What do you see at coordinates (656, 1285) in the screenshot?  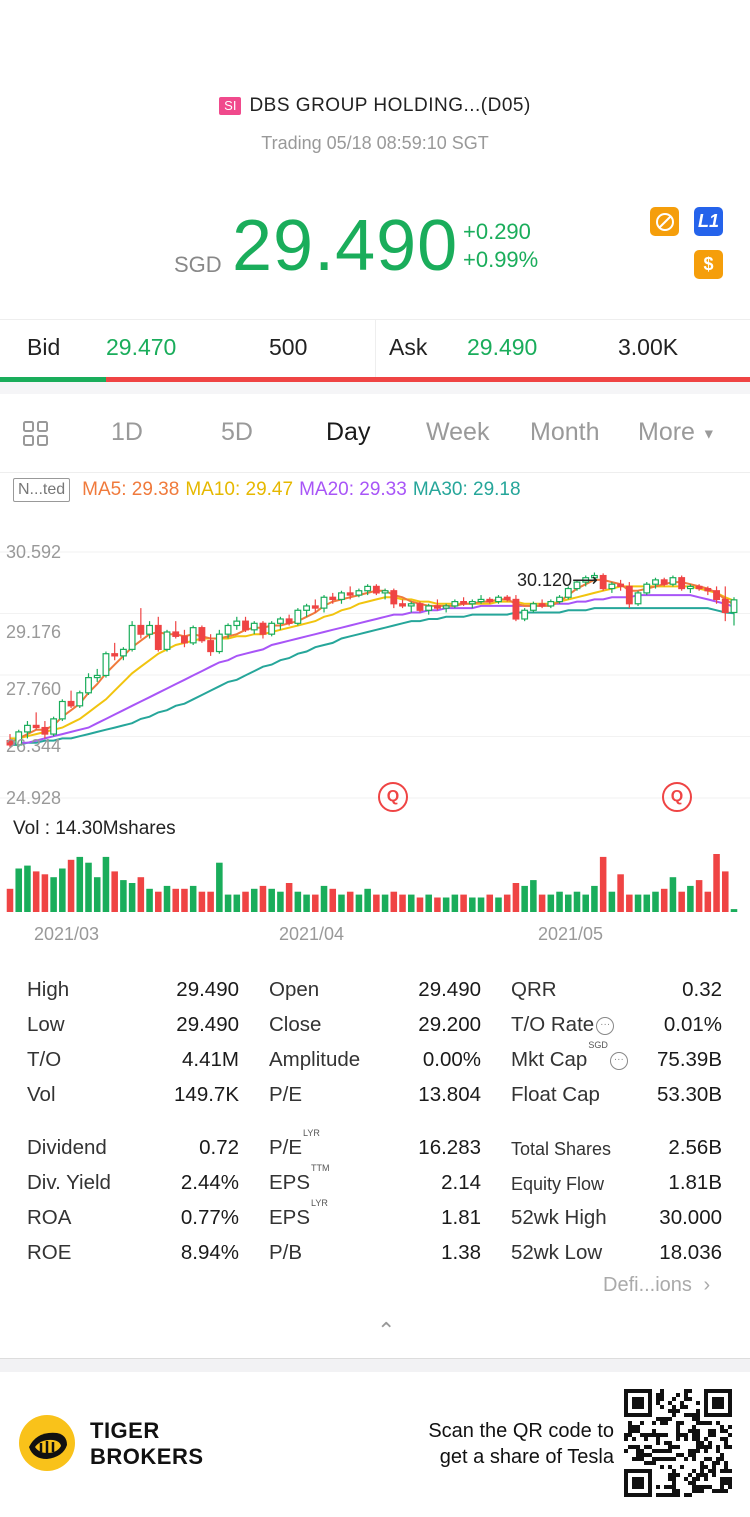 I see `definitions-link: Defi...ions ›` at bounding box center [656, 1285].